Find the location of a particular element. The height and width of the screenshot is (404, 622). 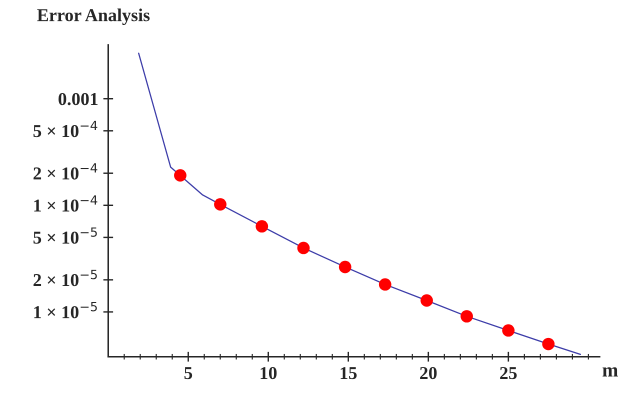

y-tick-label: 1 × 10$^{−4}$ is located at coordinates (66, 203).